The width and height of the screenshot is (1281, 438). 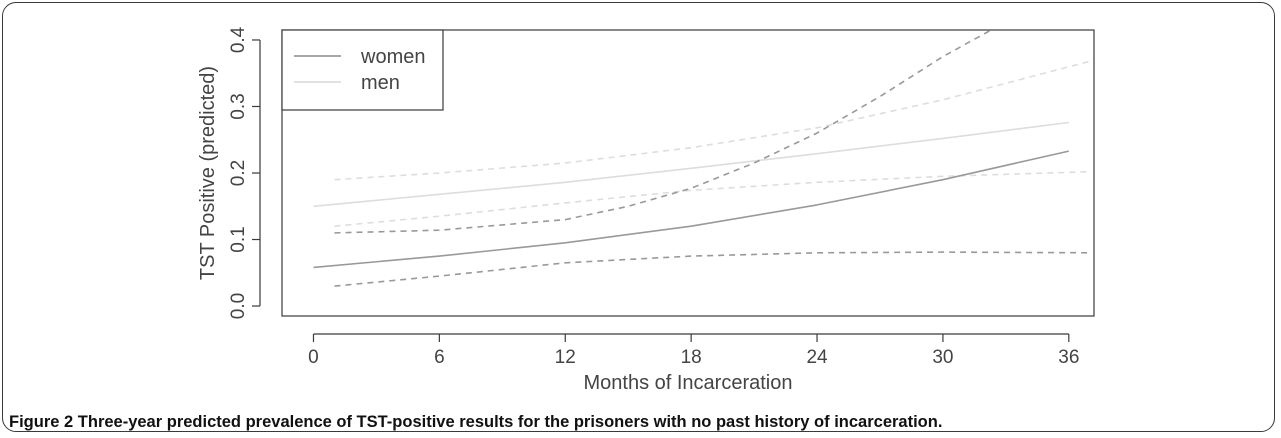 What do you see at coordinates (238, 306) in the screenshot?
I see `y-tick-label: 0.0` at bounding box center [238, 306].